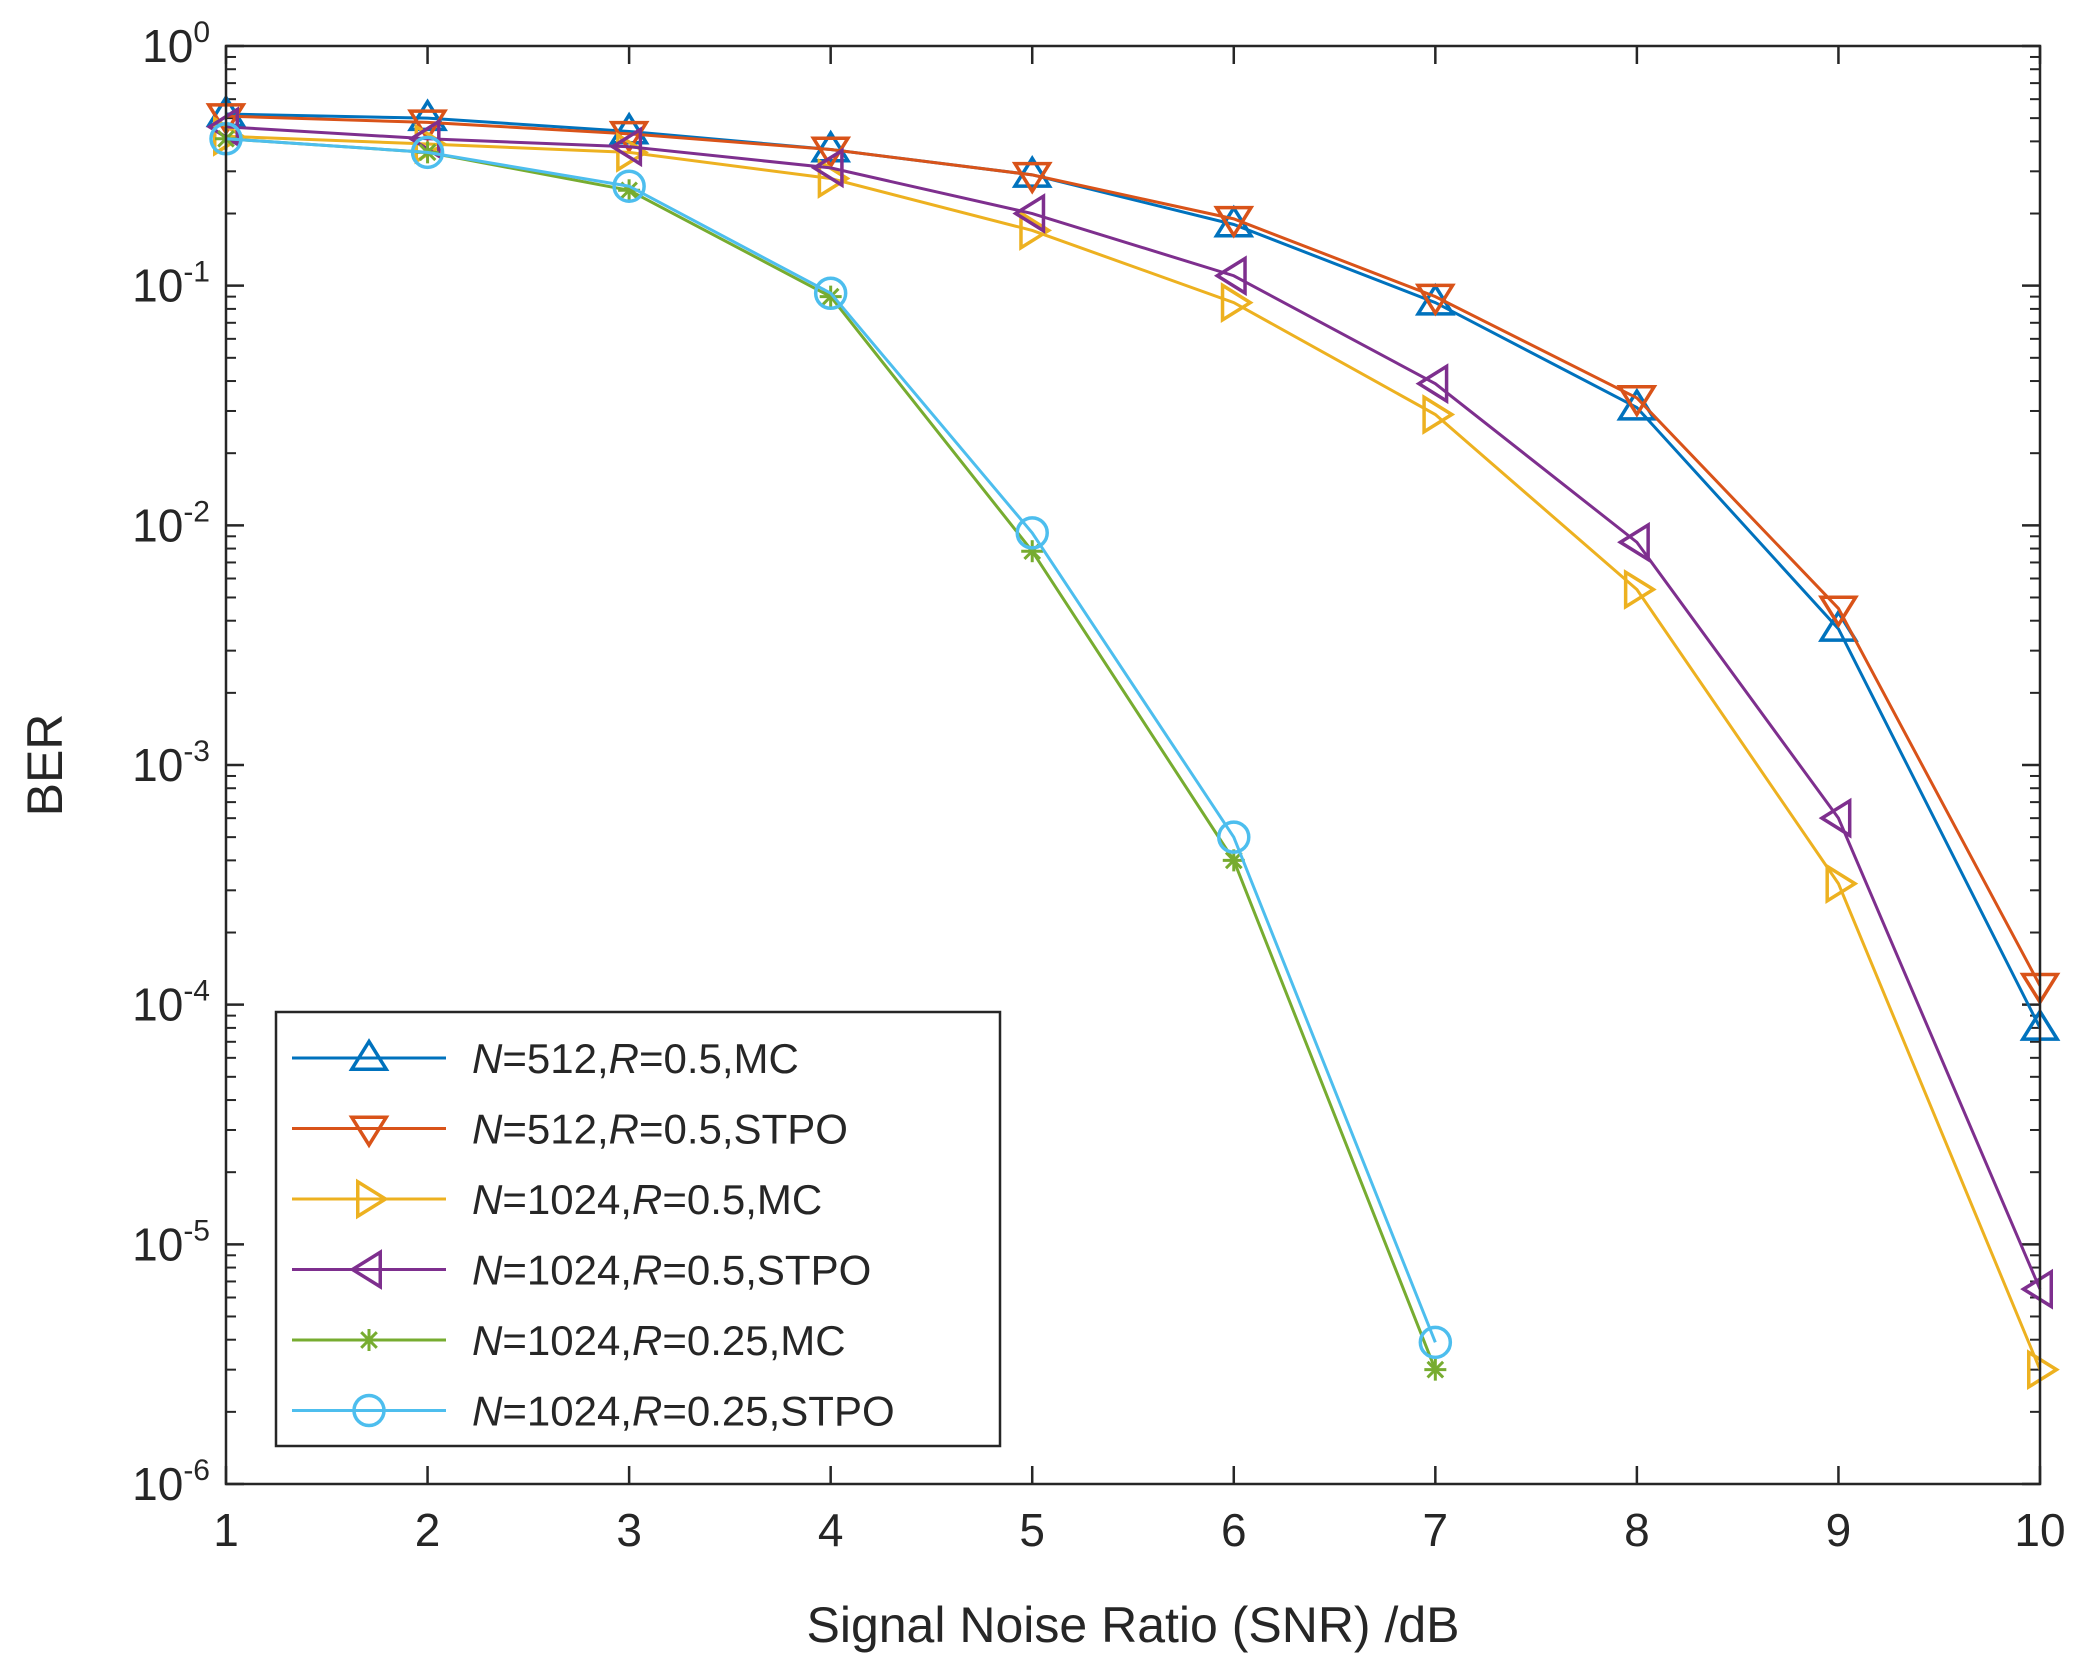  What do you see at coordinates (1637, 1530) in the screenshot?
I see `x-tick-label: 8` at bounding box center [1637, 1530].